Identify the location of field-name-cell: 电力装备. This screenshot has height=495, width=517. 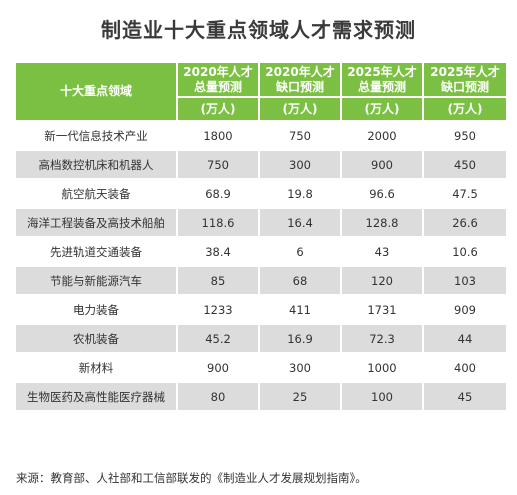
(97, 310).